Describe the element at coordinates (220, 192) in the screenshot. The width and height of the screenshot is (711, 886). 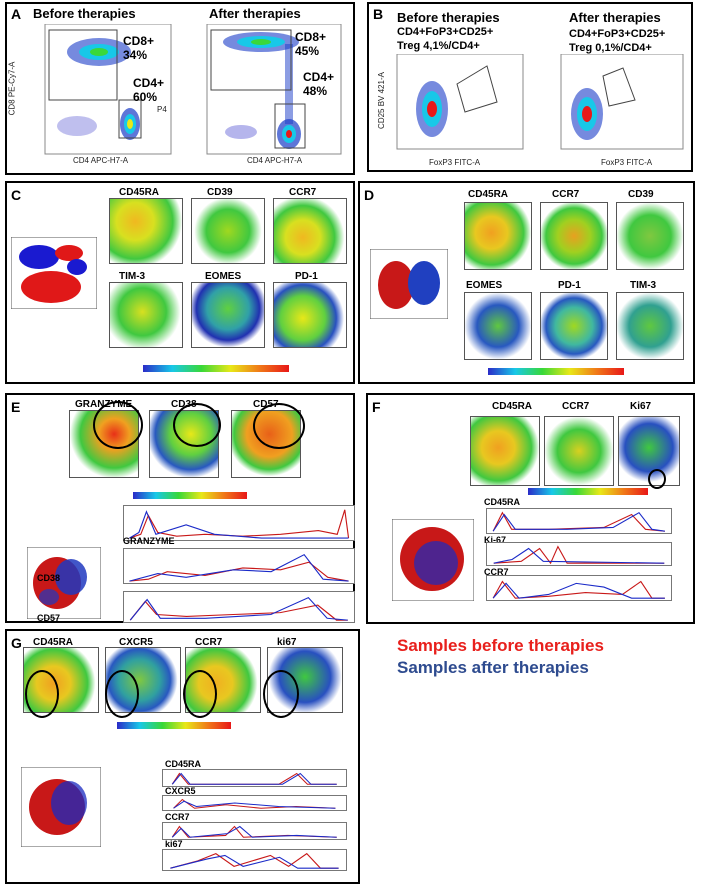
I see `marker-label: CD39` at that location.